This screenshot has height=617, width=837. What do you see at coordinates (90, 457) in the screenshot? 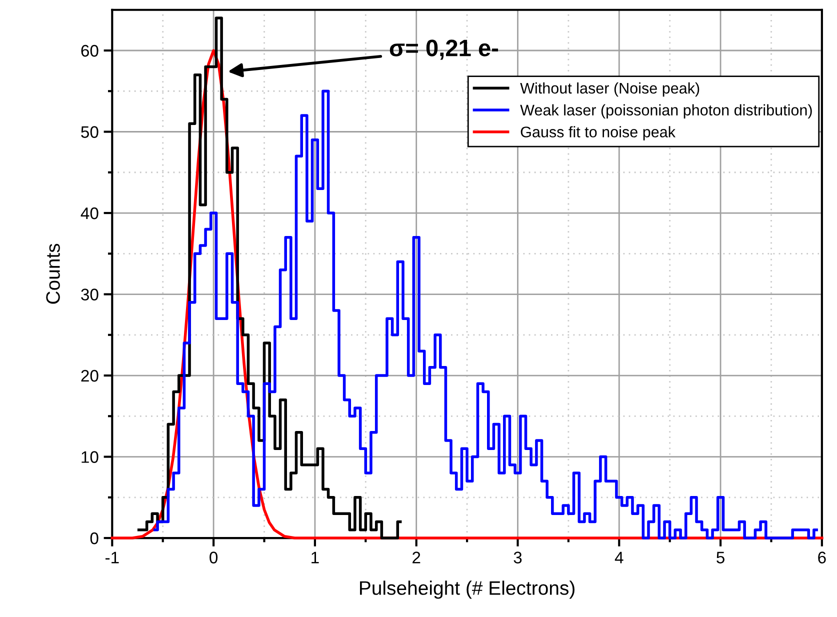
I see `y-tick-label: 10` at bounding box center [90, 457].